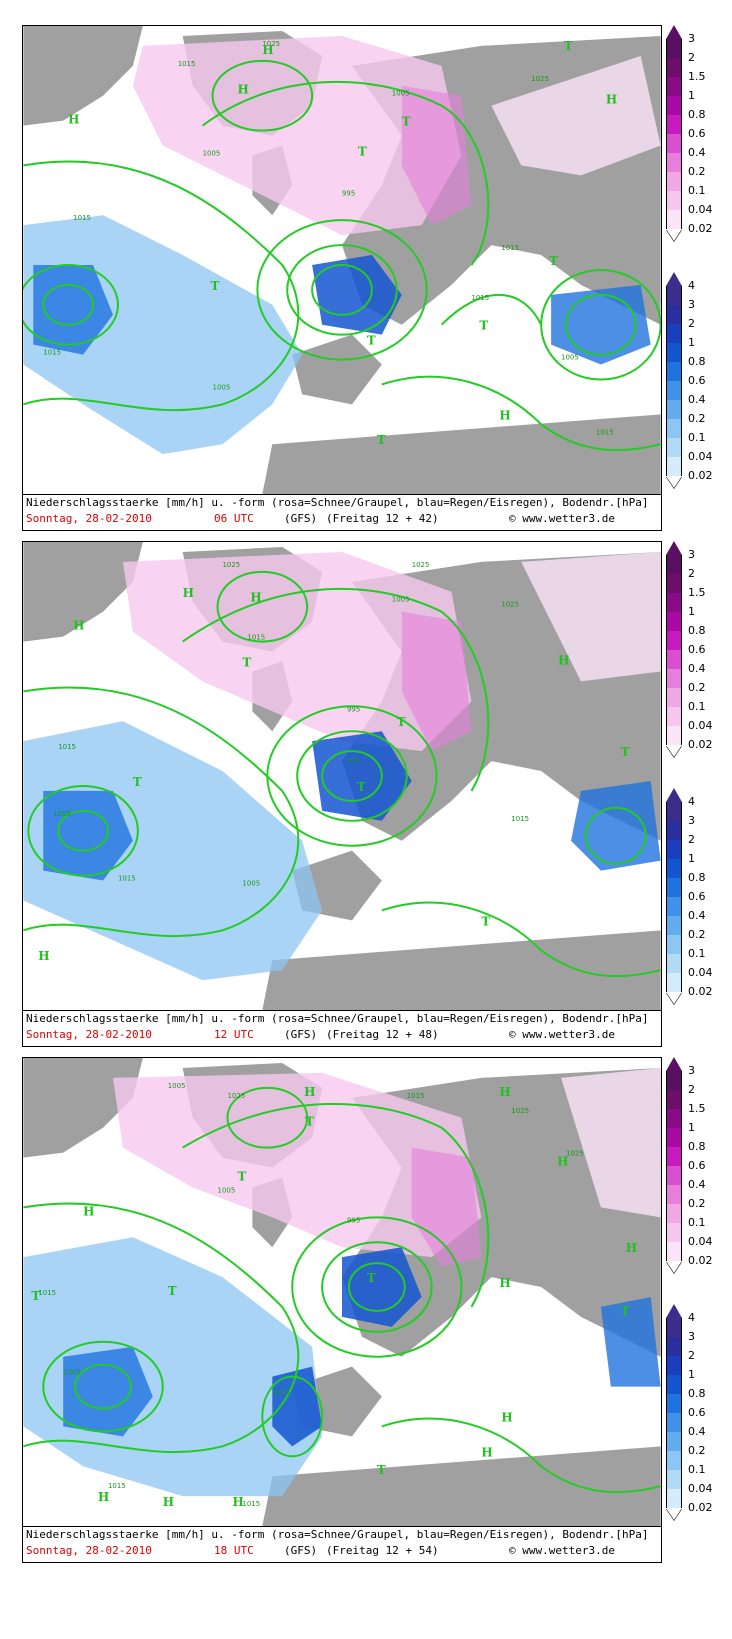 The width and height of the screenshot is (732, 1639). Describe the element at coordinates (697, 649) in the screenshot. I see `snow-scale-label: 0.6` at that location.